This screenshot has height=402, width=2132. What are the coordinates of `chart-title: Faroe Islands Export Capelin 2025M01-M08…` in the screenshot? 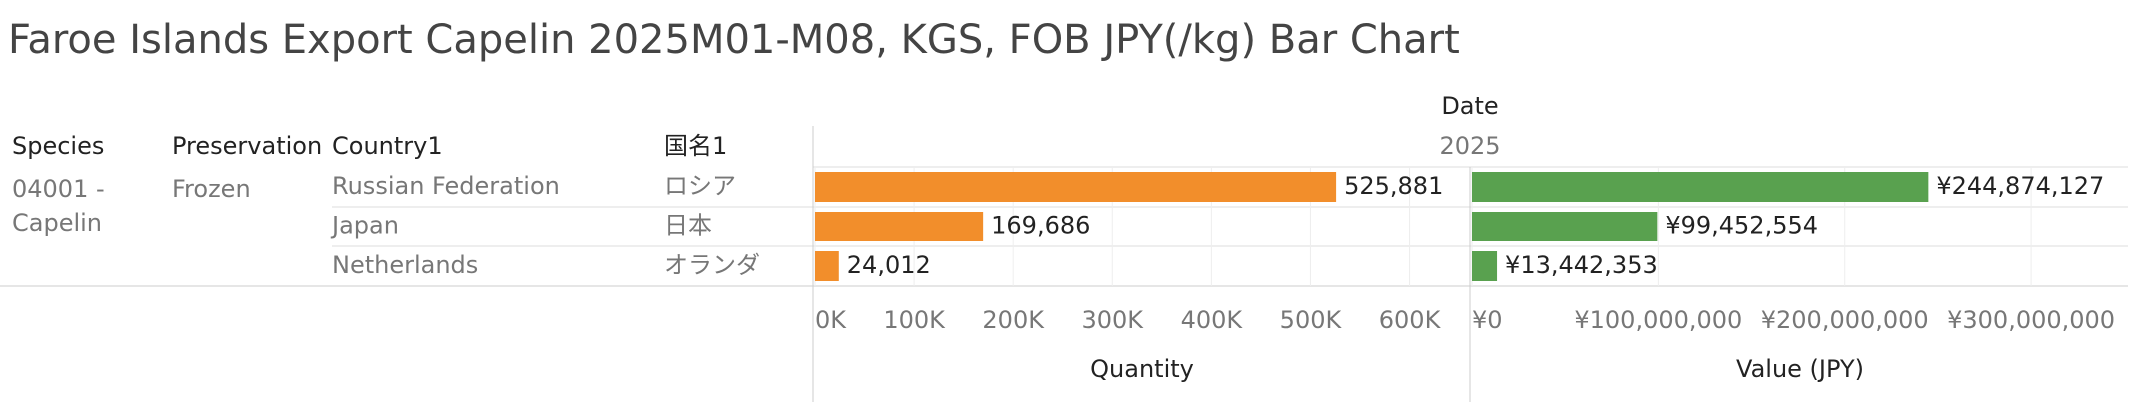 It's located at (734, 40).